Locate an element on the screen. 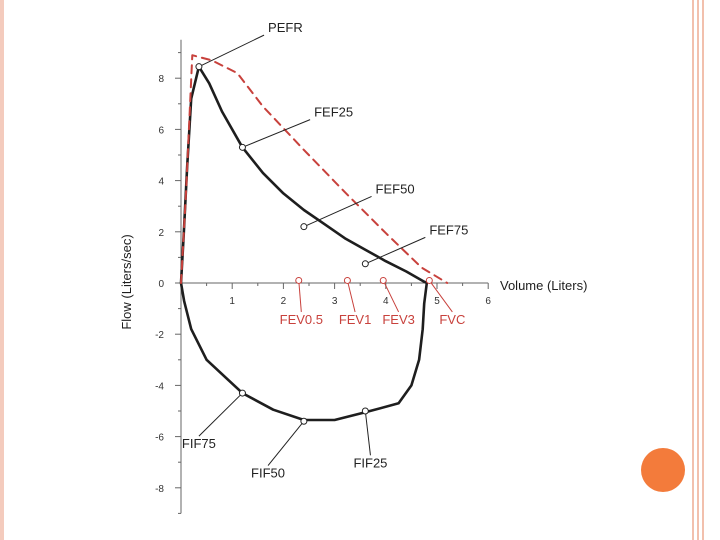 Image resolution: width=720 pixels, height=540 pixels. fev0-5-label: FEV0.5 is located at coordinates (301, 319).